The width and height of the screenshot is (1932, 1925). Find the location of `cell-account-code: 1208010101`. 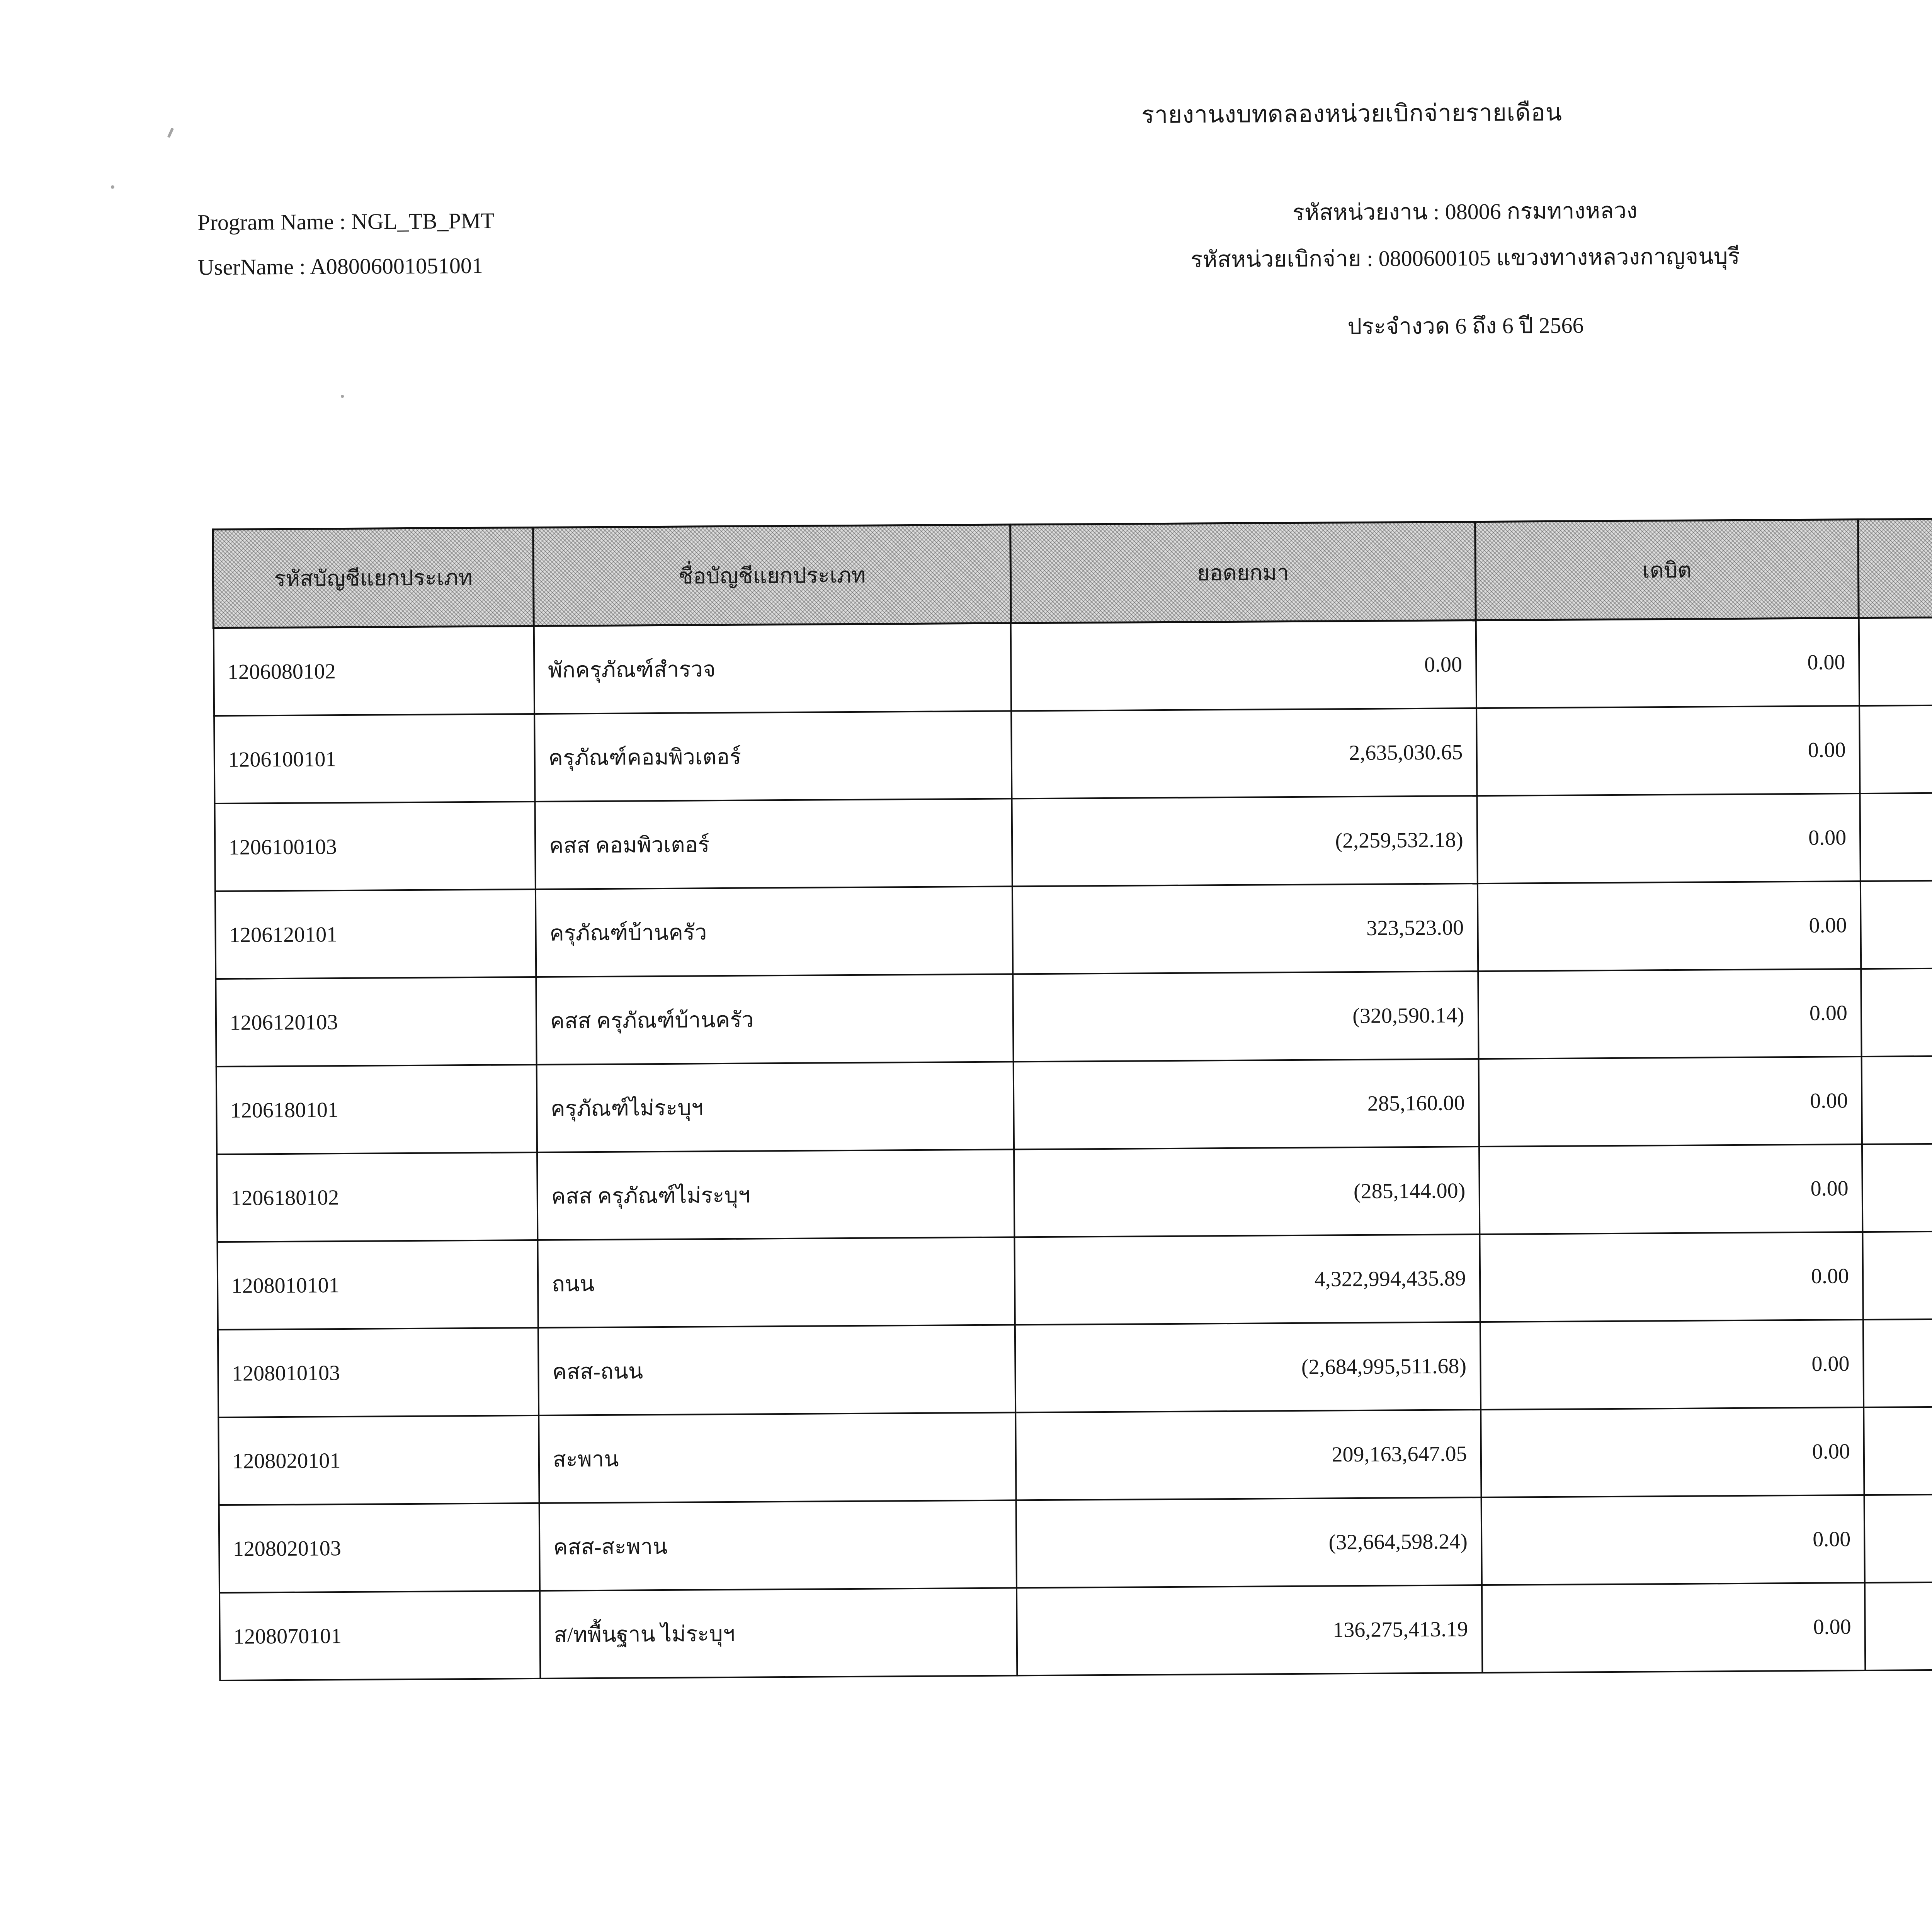

cell-account-code: 1208010101 is located at coordinates (378, 1285).